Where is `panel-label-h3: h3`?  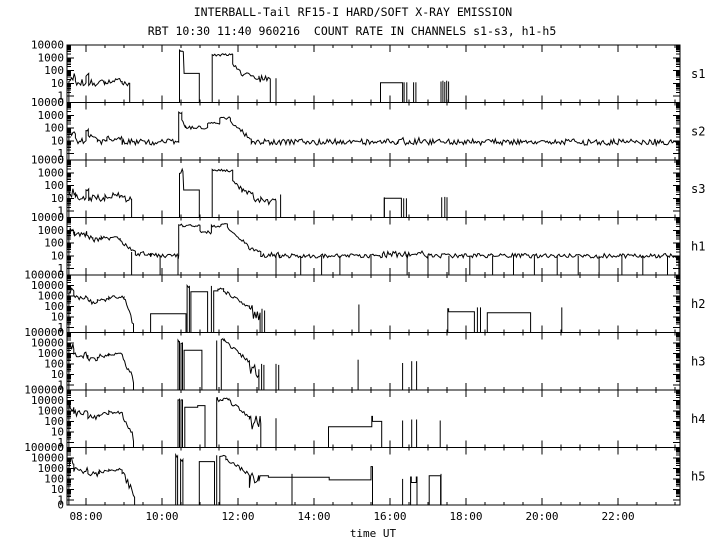 panel-label-h3: h3 is located at coordinates (698, 361).